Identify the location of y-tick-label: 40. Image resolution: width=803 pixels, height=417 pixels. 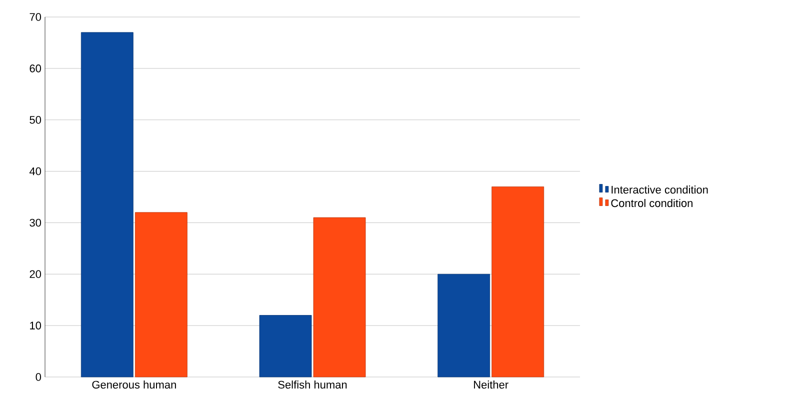
(35, 171).